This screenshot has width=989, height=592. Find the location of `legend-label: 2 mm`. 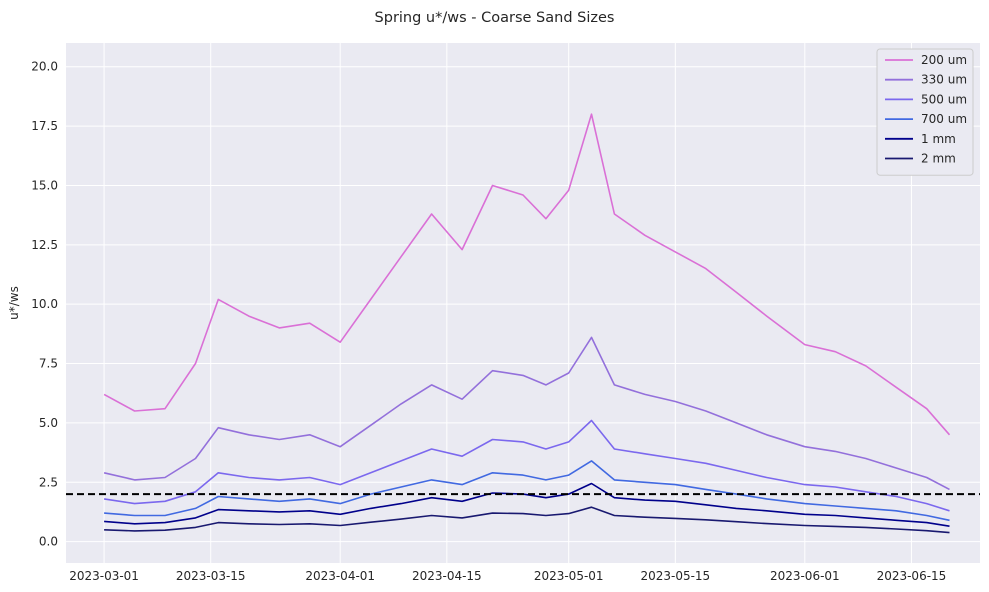

legend-label: 2 mm is located at coordinates (938, 159).